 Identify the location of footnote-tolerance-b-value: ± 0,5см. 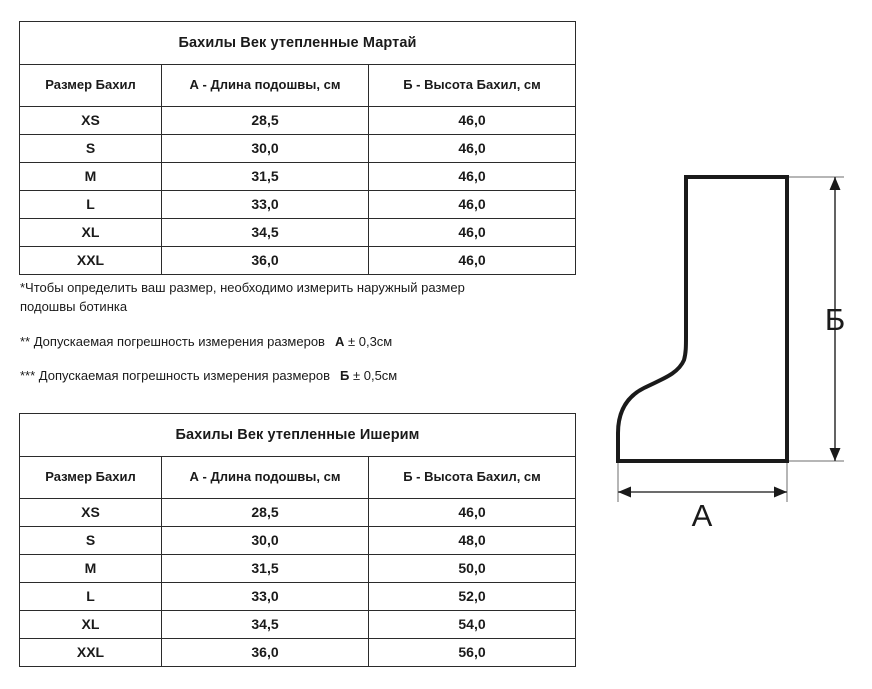
(375, 375).